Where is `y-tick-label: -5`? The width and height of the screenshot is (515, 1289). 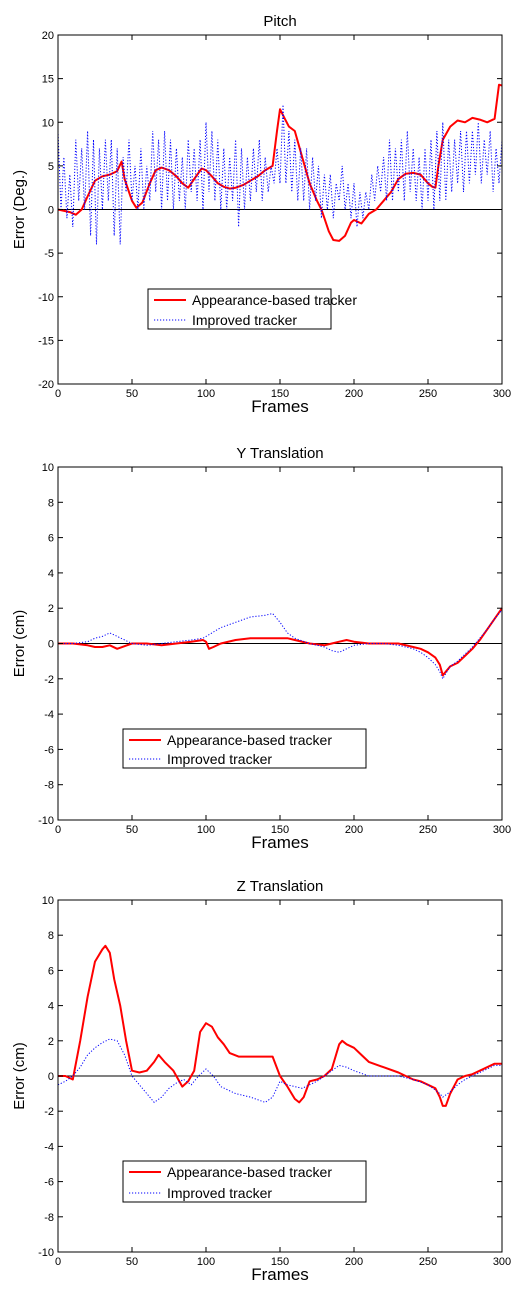
y-tick-label: -5 is located at coordinates (49, 254).